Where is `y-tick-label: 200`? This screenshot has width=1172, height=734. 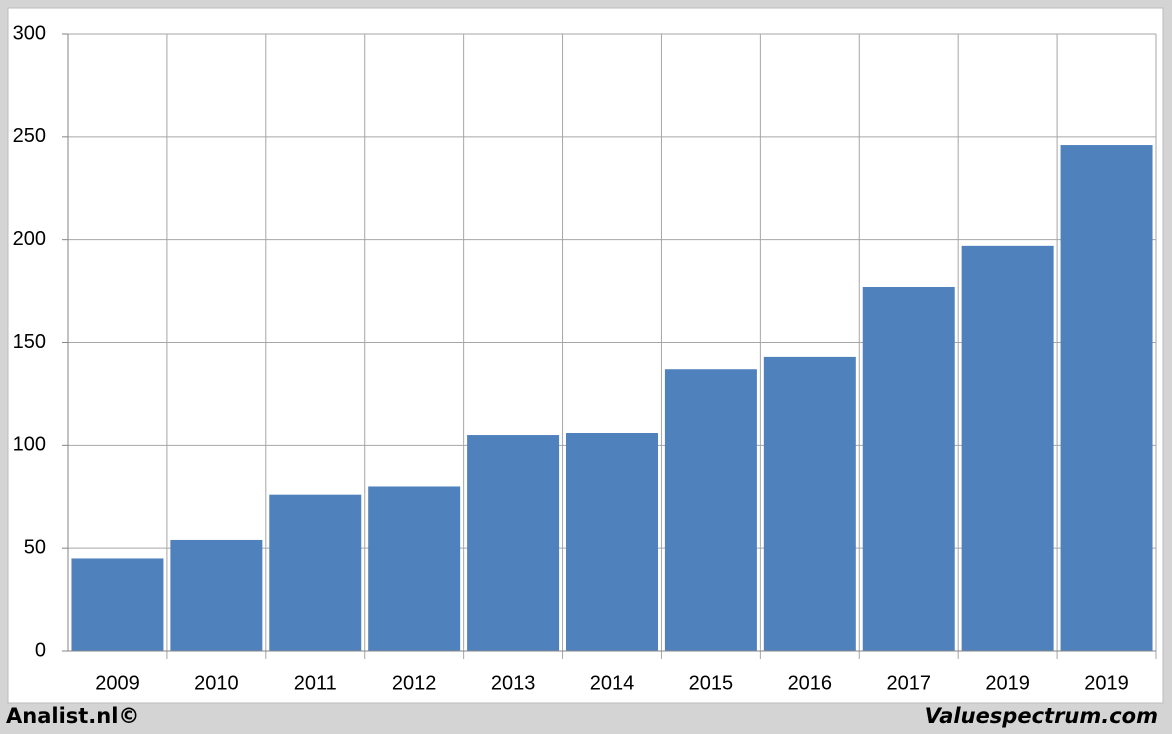
y-tick-label: 200 is located at coordinates (29, 239).